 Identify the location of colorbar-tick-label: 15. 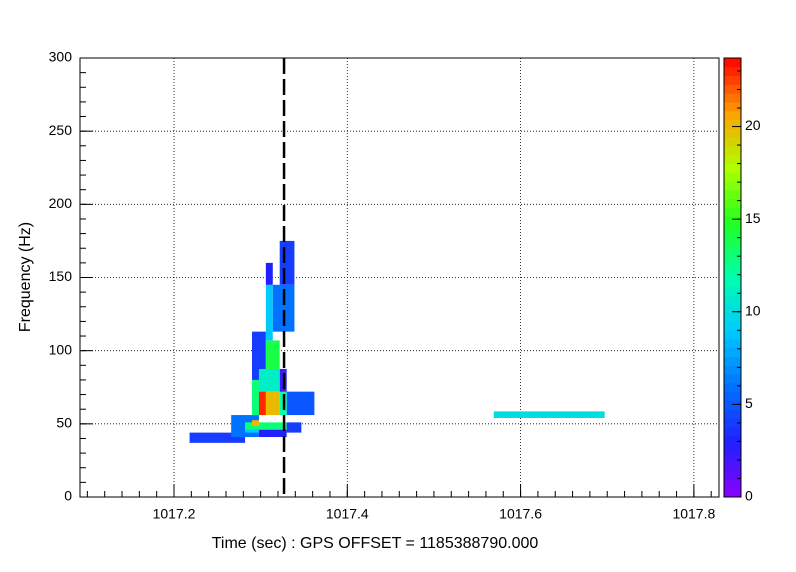
(753, 218).